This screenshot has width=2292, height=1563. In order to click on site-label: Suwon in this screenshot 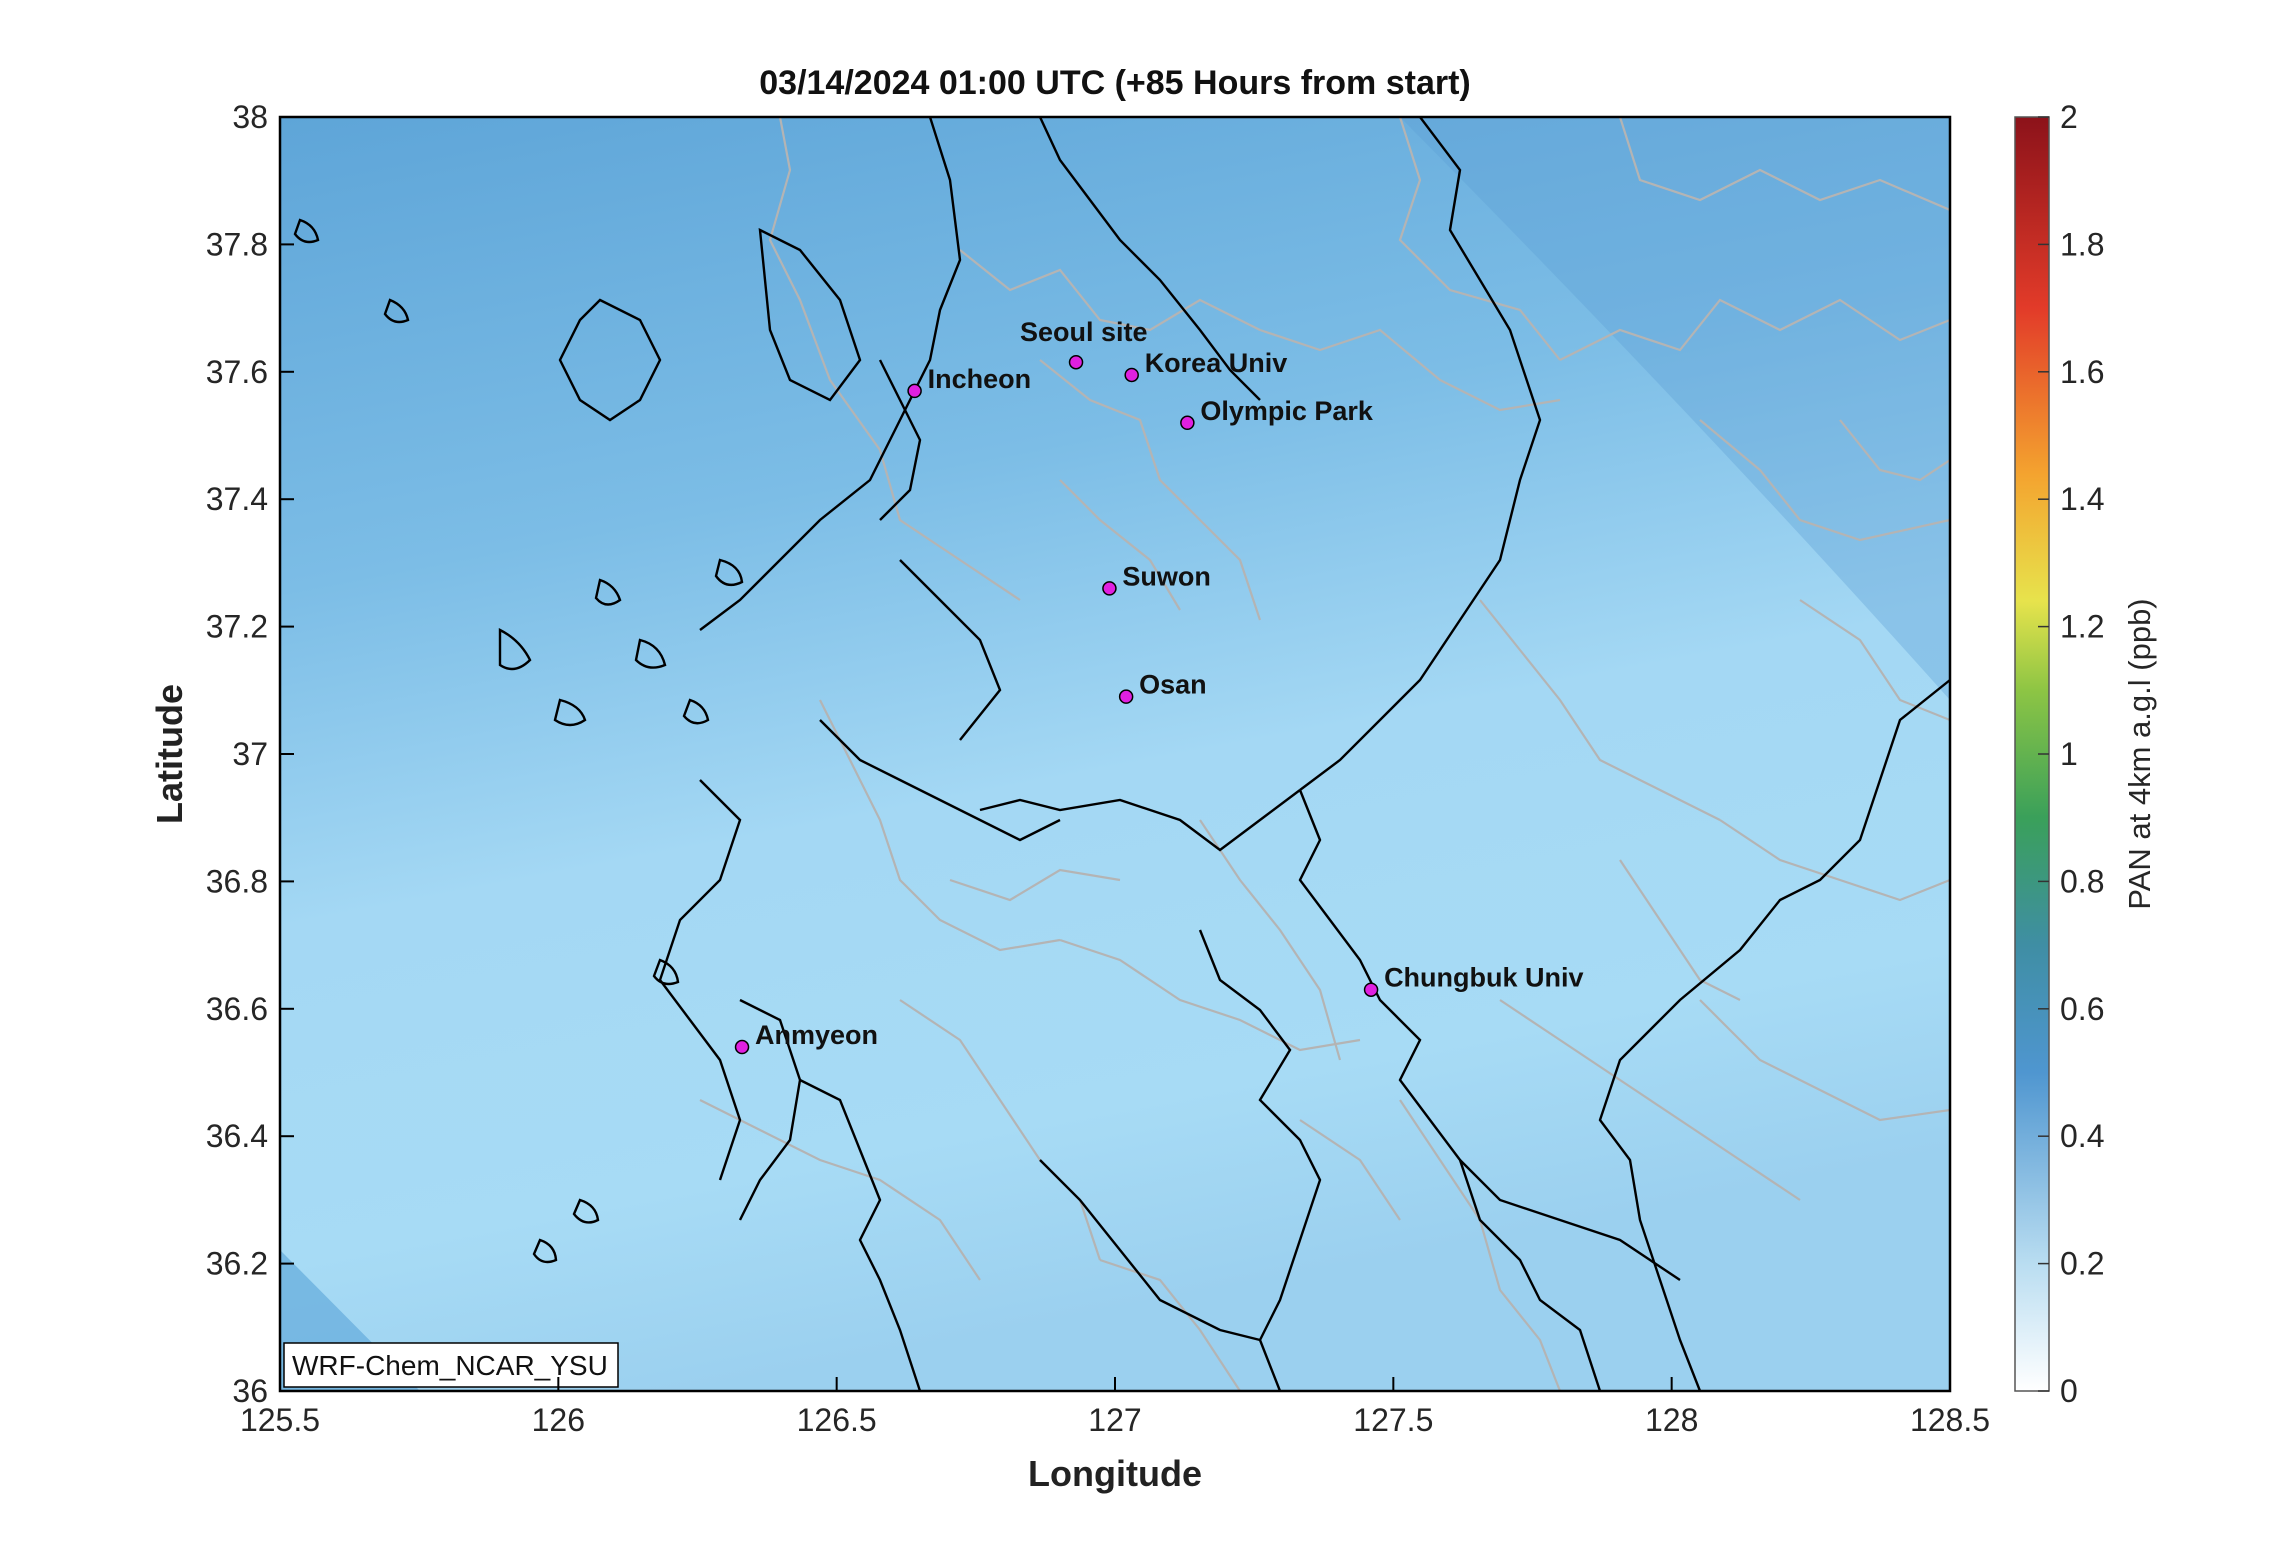, I will do `click(1166, 576)`.